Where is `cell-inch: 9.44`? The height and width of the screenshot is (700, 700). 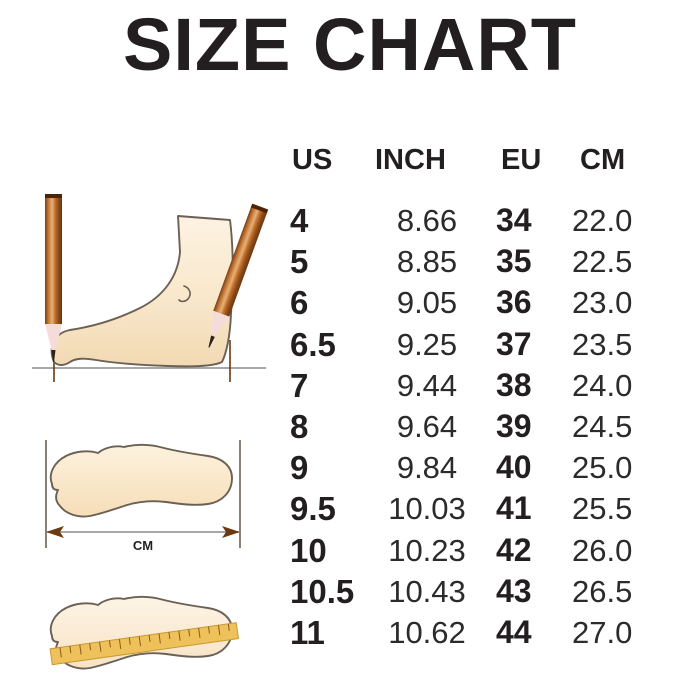 cell-inch: 9.44 is located at coordinates (427, 385).